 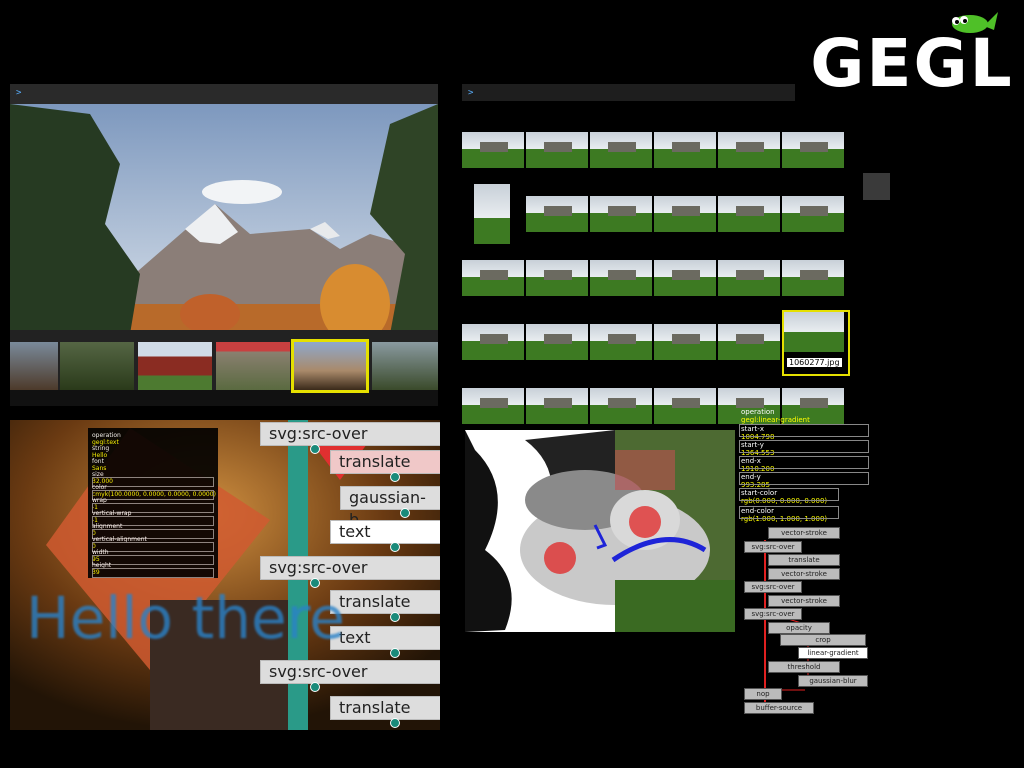 What do you see at coordinates (758, 453) in the screenshot?
I see `property-value: 1364.553` at bounding box center [758, 453].